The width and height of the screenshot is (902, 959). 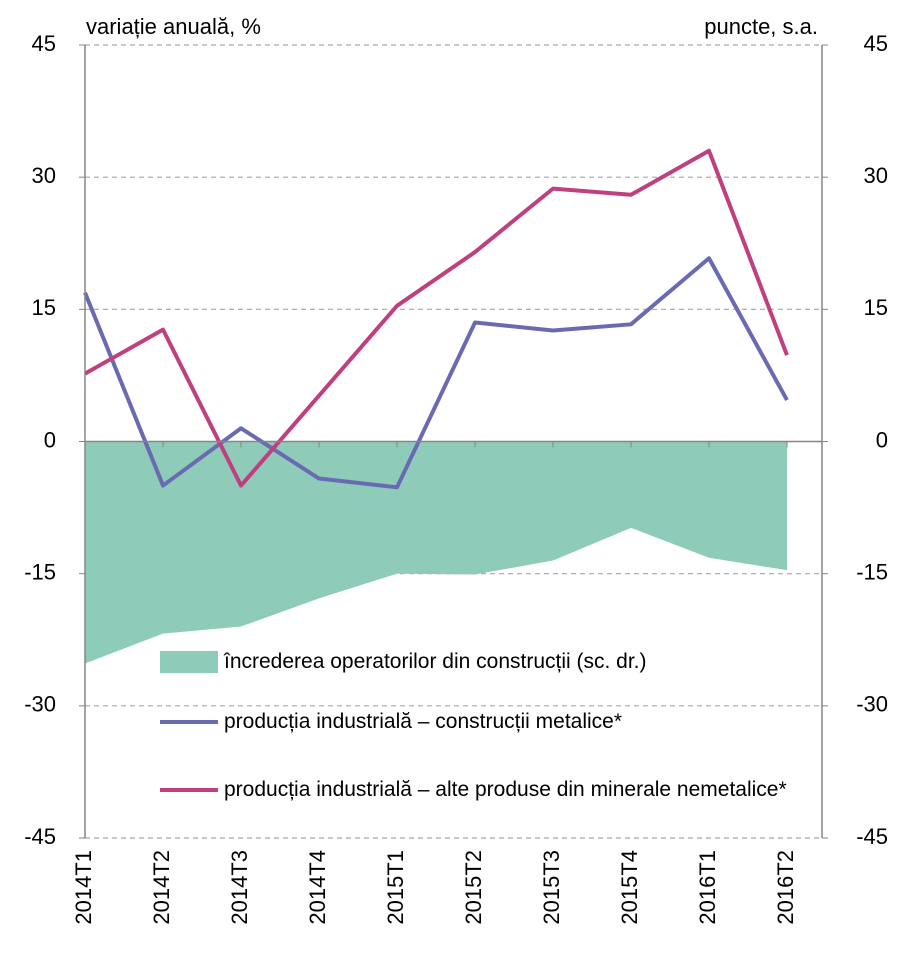 What do you see at coordinates (473, 887) in the screenshot?
I see `x-tick-label: 2015T2` at bounding box center [473, 887].